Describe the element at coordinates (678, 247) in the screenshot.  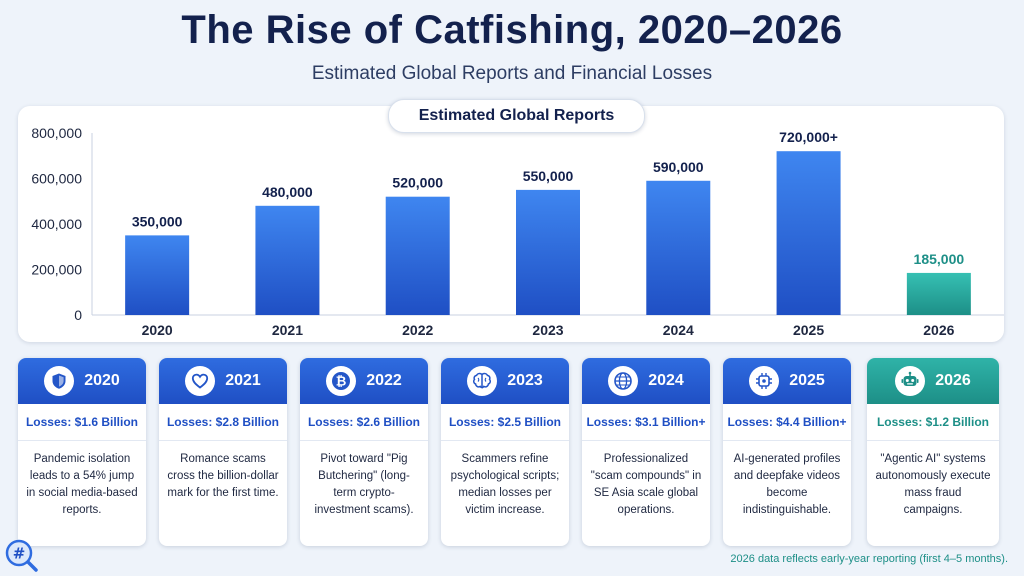
I see `bar-2024` at that location.